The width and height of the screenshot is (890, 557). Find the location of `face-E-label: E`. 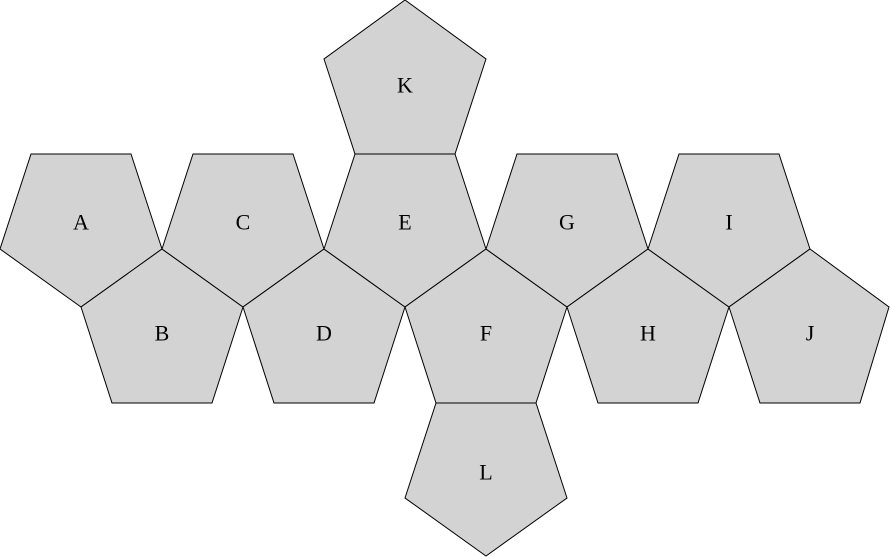

face-E-label: E is located at coordinates (404, 222).